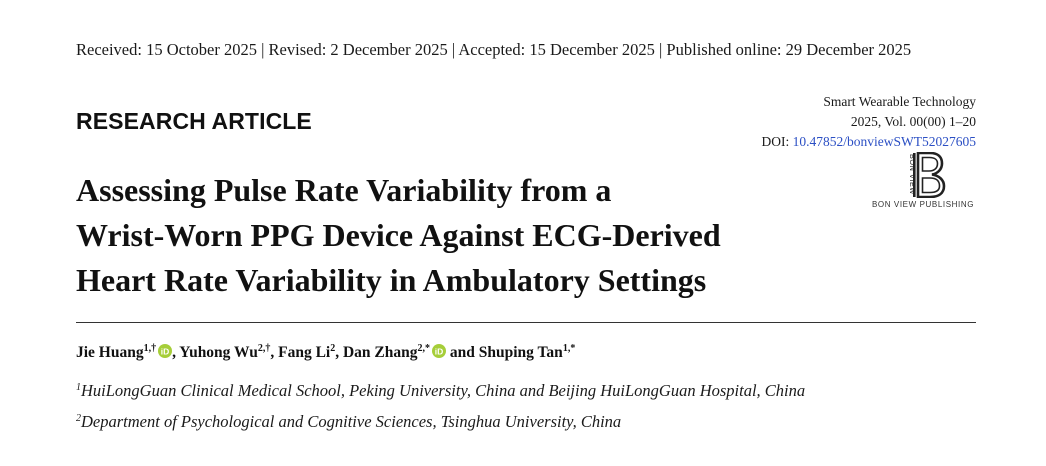 The height and width of the screenshot is (466, 1046). What do you see at coordinates (78, 387) in the screenshot?
I see `affiliation-number: 1` at bounding box center [78, 387].